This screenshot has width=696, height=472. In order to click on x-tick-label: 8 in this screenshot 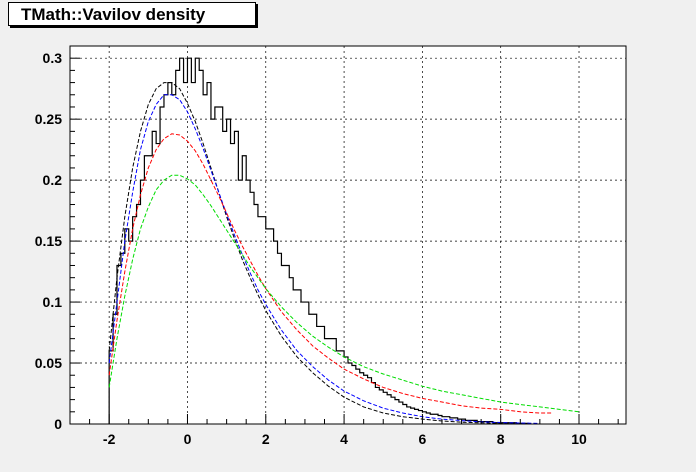, I will do `click(501, 439)`.